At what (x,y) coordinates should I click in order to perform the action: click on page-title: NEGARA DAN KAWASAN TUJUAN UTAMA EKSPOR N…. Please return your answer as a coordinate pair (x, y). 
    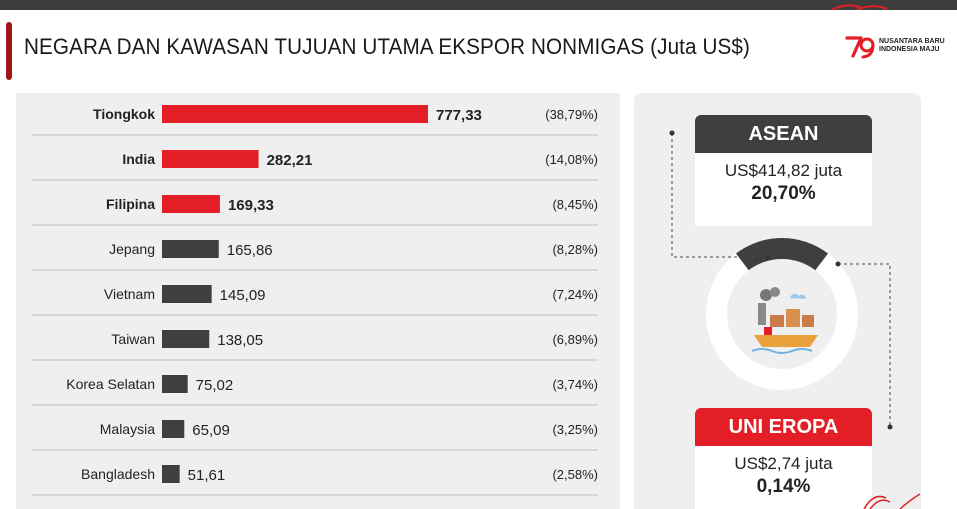
    Looking at the image, I should click on (387, 46).